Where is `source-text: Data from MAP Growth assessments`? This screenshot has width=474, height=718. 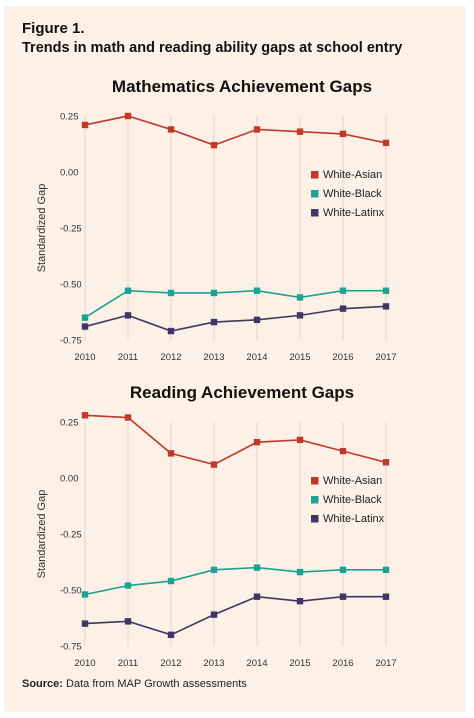
source-text: Data from MAP Growth assessments is located at coordinates (156, 684).